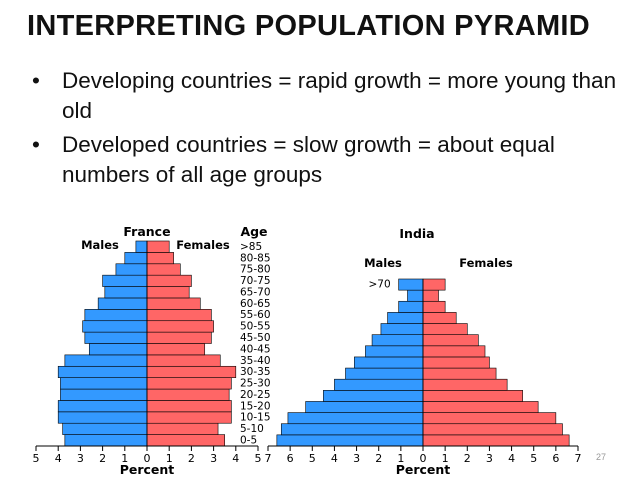 This screenshot has width=638, height=479. What do you see at coordinates (146, 231) in the screenshot?
I see `chart-title: France` at bounding box center [146, 231].